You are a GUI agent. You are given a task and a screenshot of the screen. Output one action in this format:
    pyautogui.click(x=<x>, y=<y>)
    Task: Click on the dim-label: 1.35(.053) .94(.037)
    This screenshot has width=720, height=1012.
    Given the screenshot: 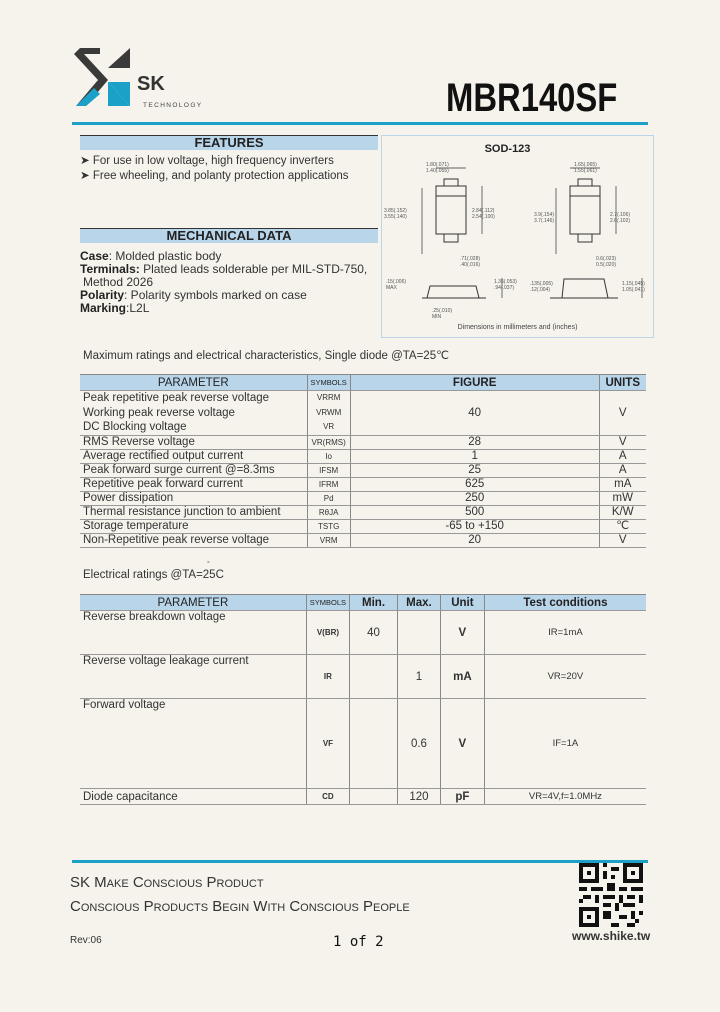 What is the action you would take?
    pyautogui.click(x=505, y=285)
    